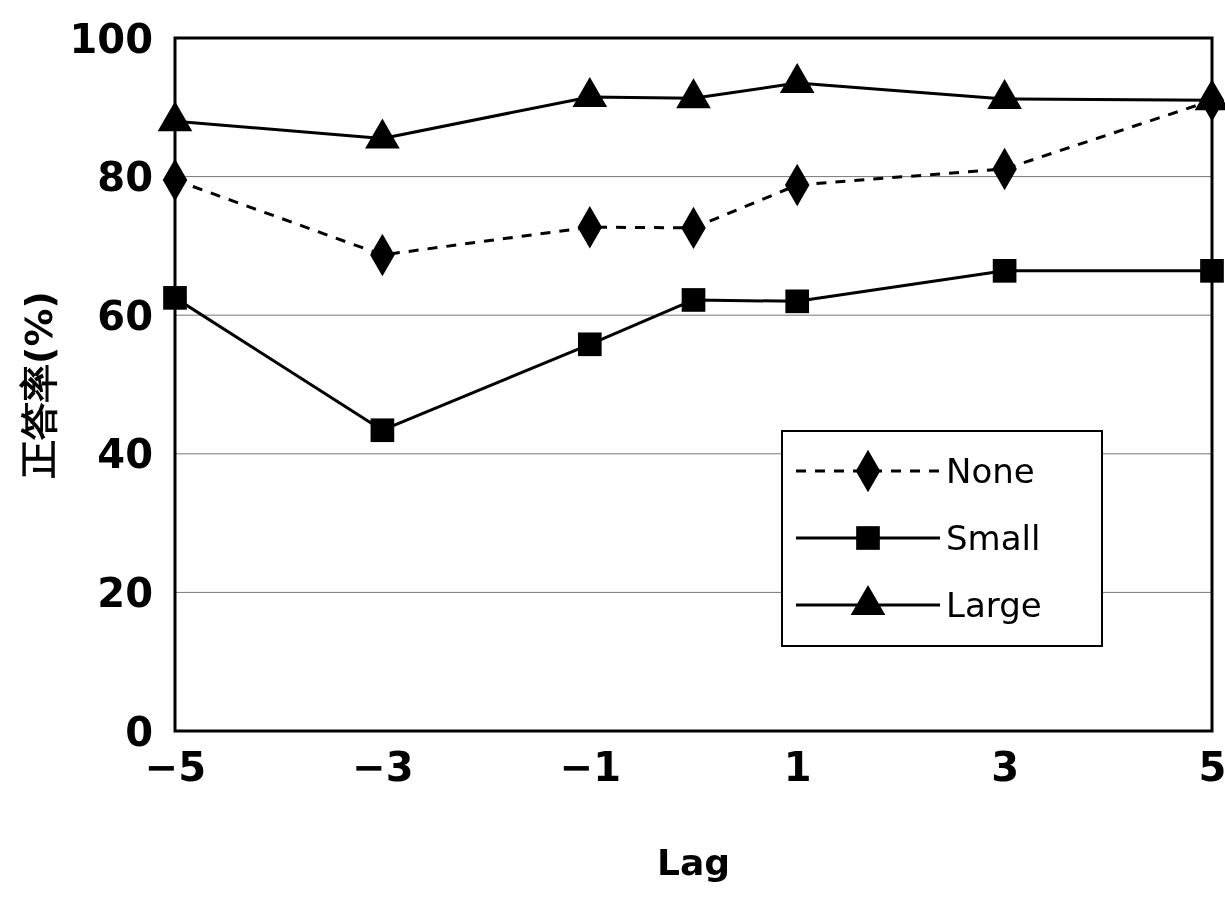  What do you see at coordinates (139, 731) in the screenshot?
I see `y-tick-label: 0` at bounding box center [139, 731].